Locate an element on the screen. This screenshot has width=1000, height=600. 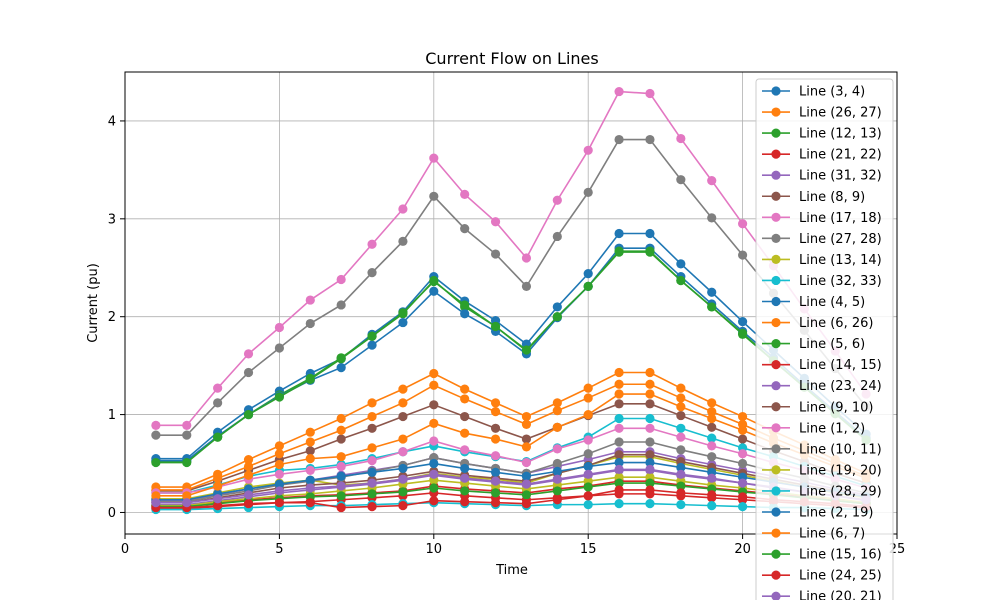
legend-entry: Line (5, 6) is located at coordinates (813, 344).